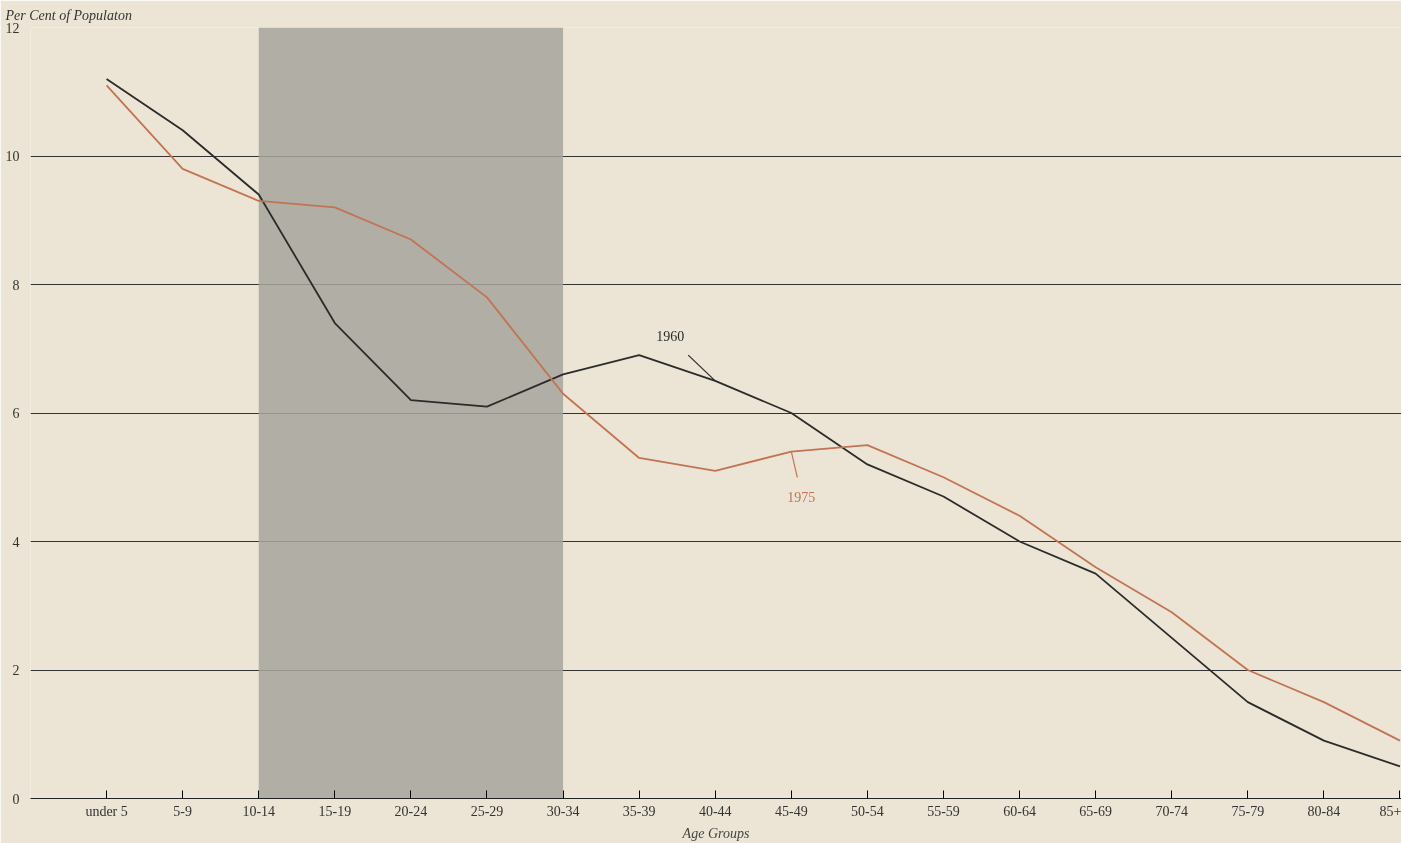  What do you see at coordinates (335, 811) in the screenshot?
I see `x-tick-label: 15-19` at bounding box center [335, 811].